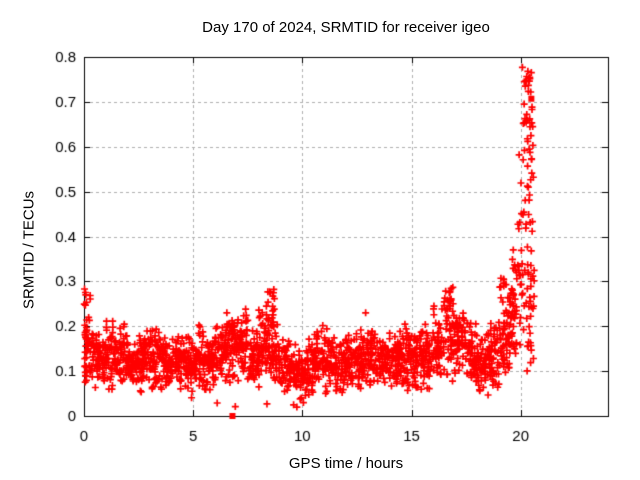 The width and height of the screenshot is (640, 480). I want to click on y-axis-label: SRMTID / TECUs, so click(29, 250).